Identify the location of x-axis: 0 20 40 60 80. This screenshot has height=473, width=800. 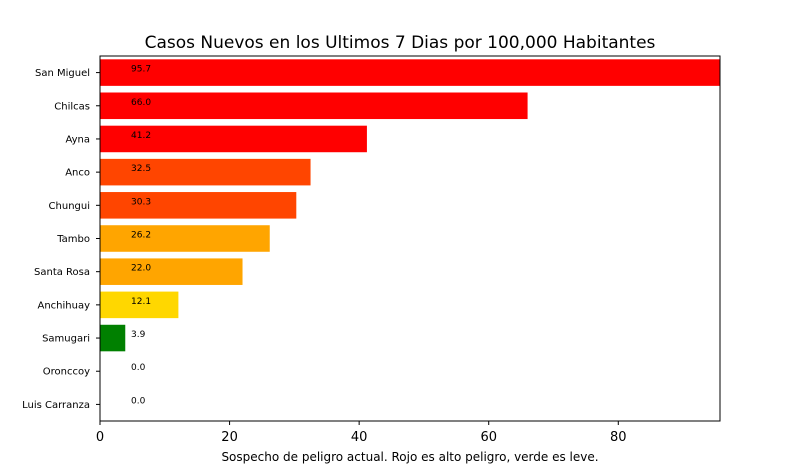
(361, 433).